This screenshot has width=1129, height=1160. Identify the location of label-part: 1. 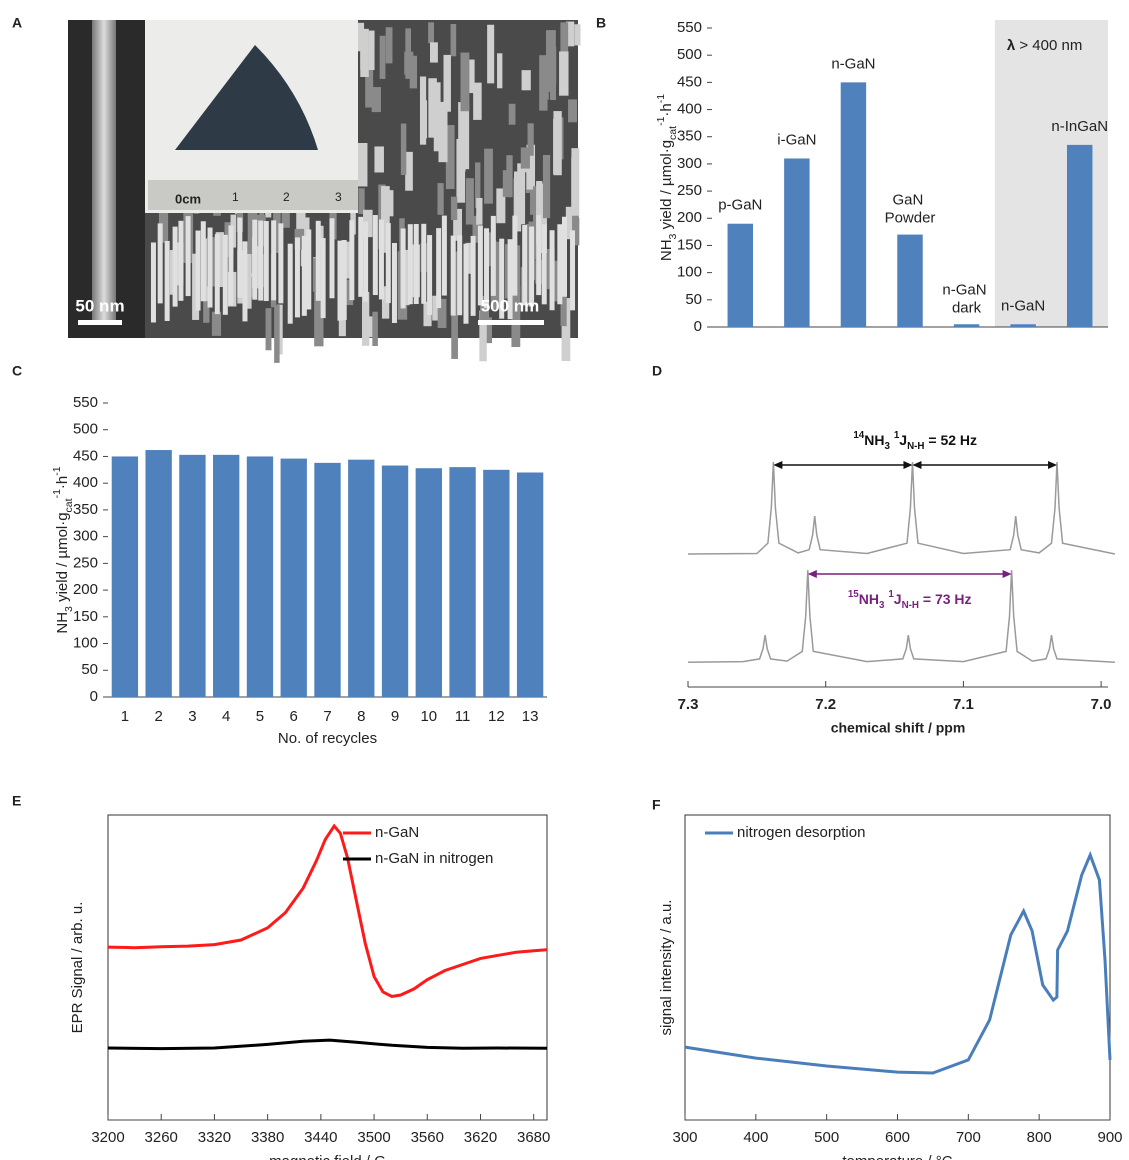
(897, 435).